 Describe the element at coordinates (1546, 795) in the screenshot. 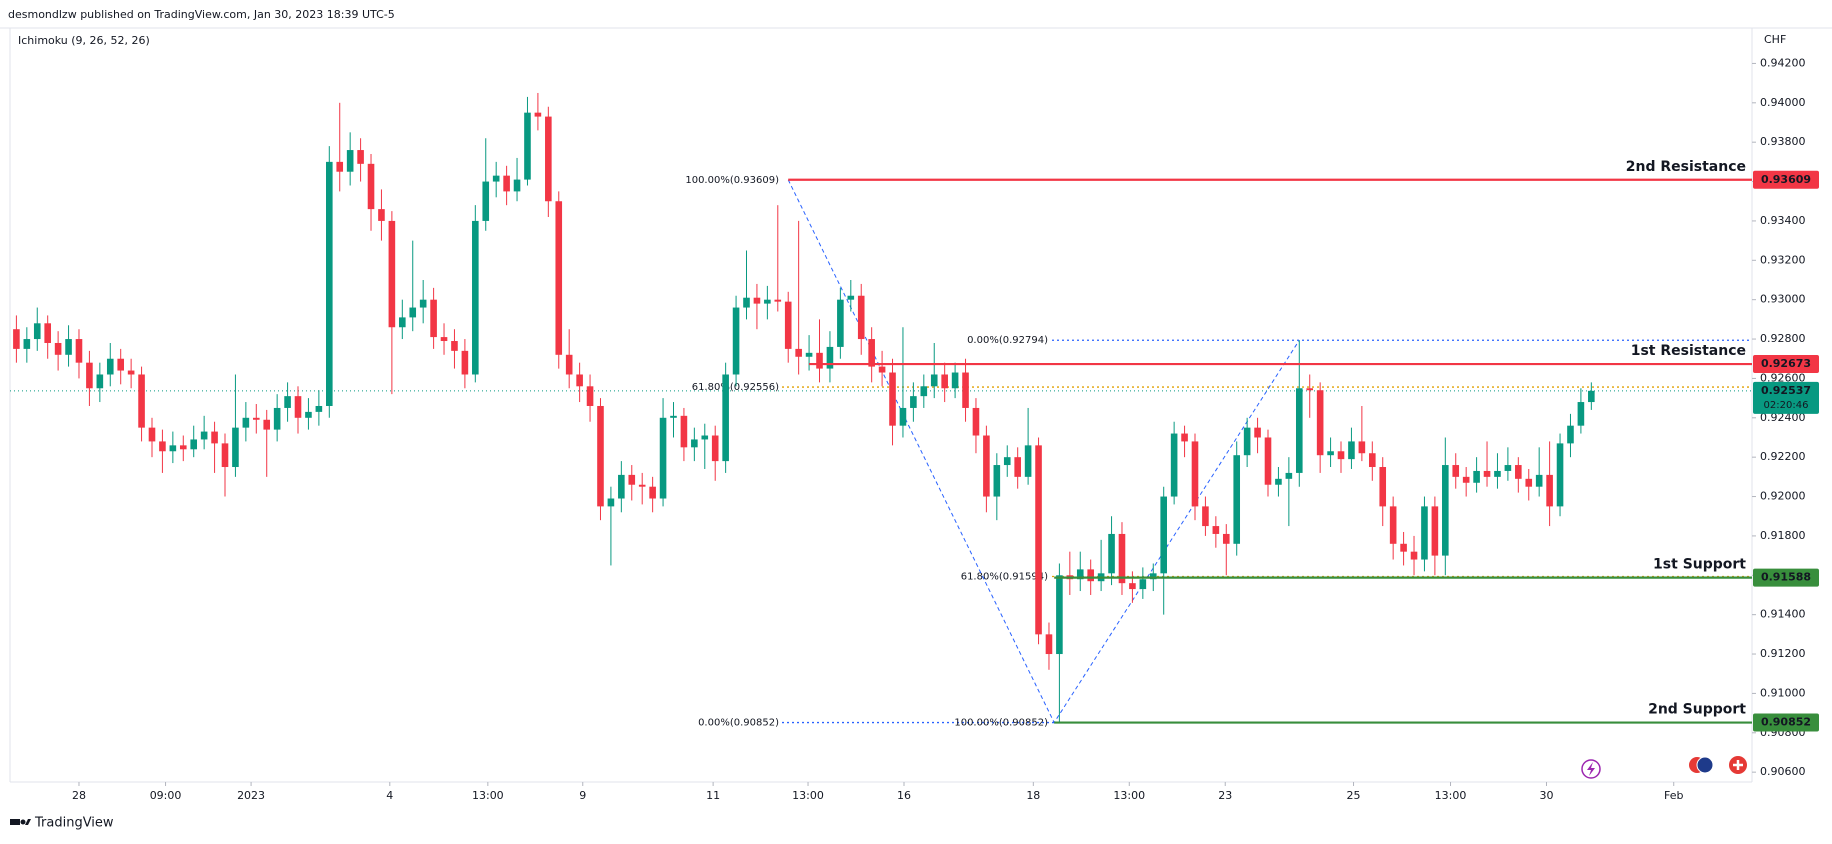

I see `x-tick-label: 30` at that location.